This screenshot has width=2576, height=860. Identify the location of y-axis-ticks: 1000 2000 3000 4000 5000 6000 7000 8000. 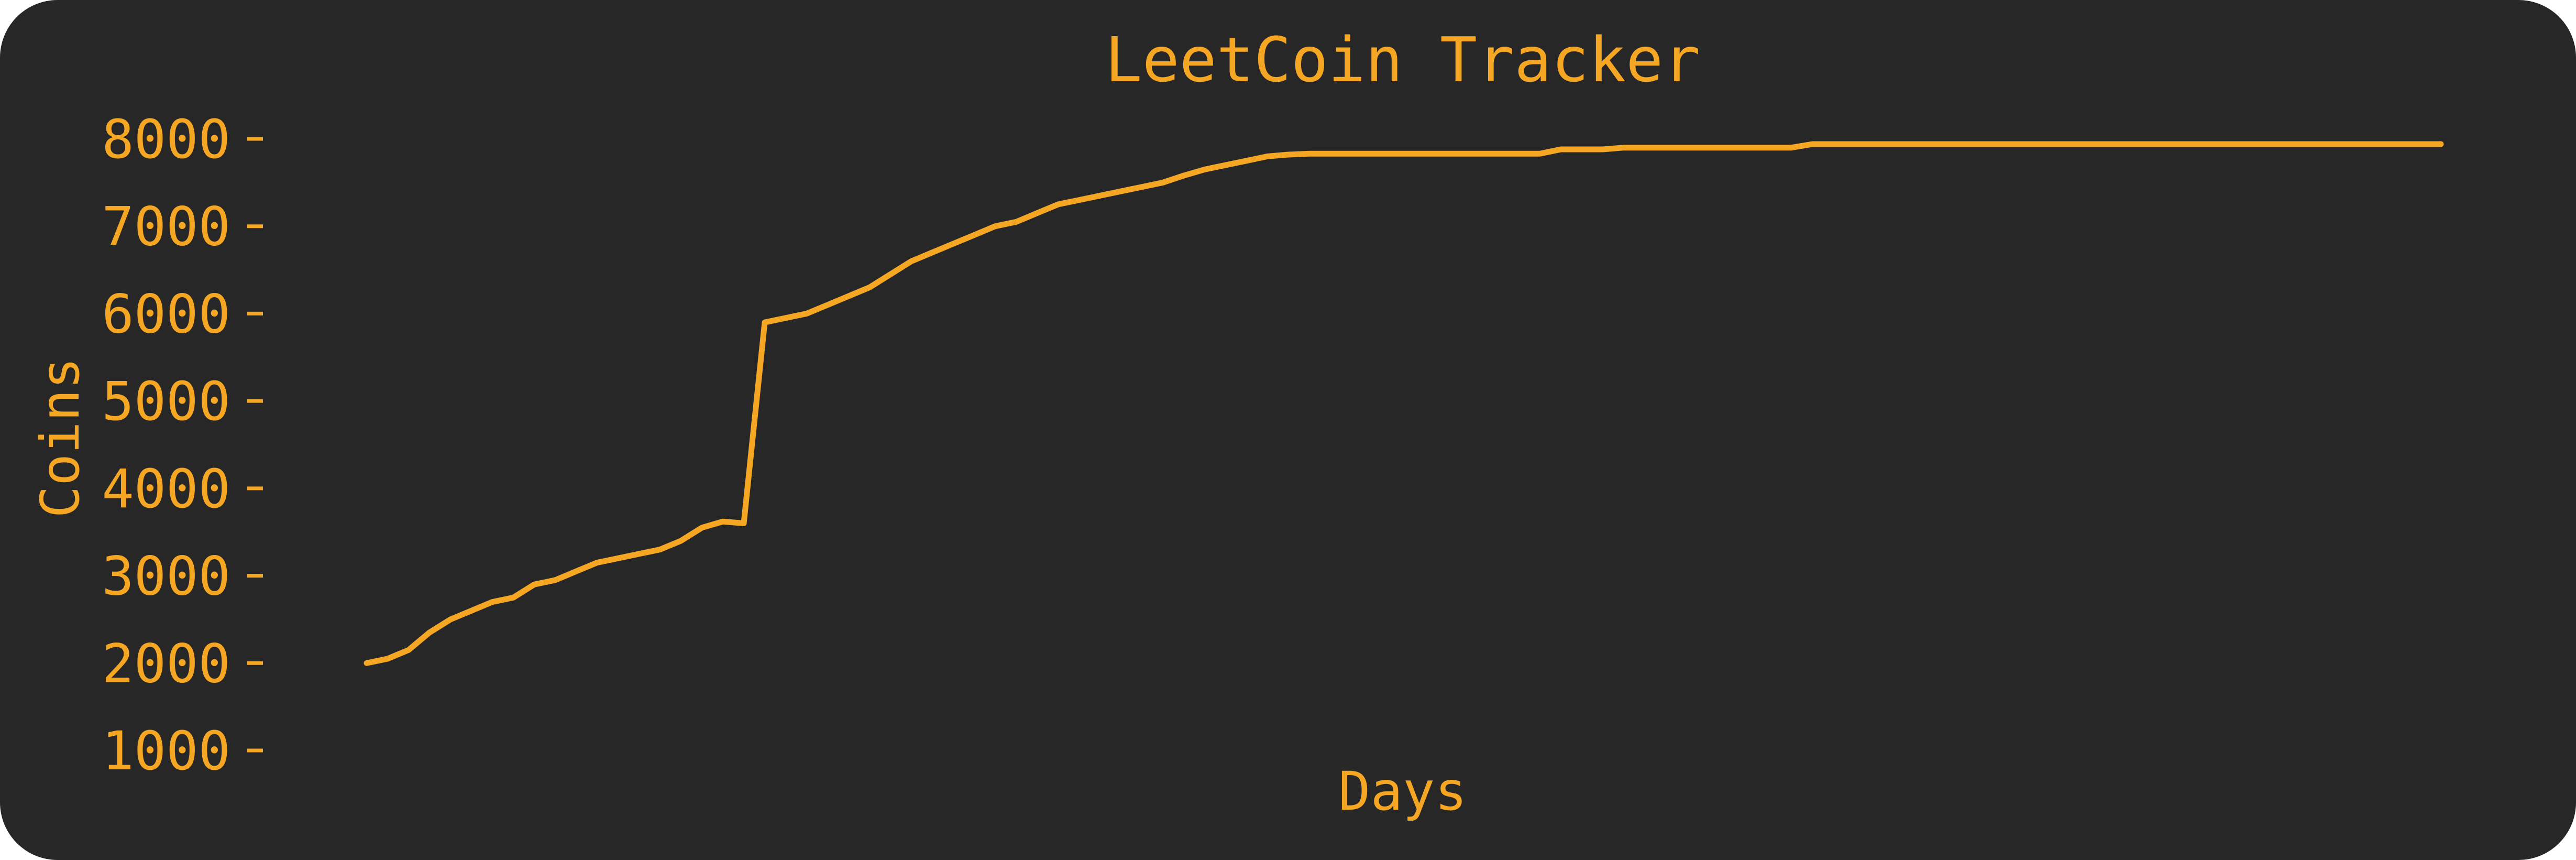
(182, 445).